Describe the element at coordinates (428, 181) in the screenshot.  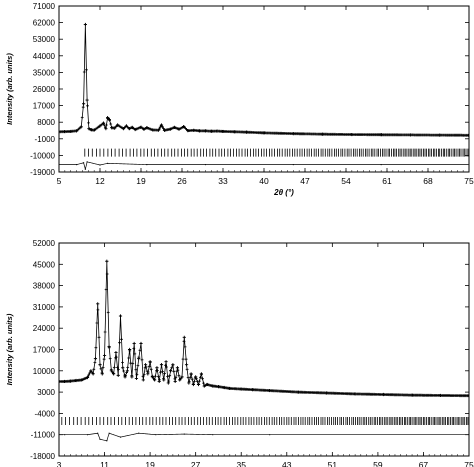
I see `x-tick-label: 68` at that location.